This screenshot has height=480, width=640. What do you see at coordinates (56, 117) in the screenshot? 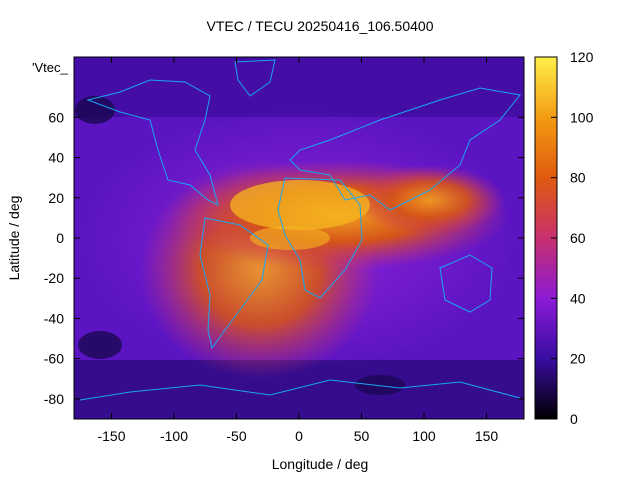
I see `y-tick-label: 60` at bounding box center [56, 117].